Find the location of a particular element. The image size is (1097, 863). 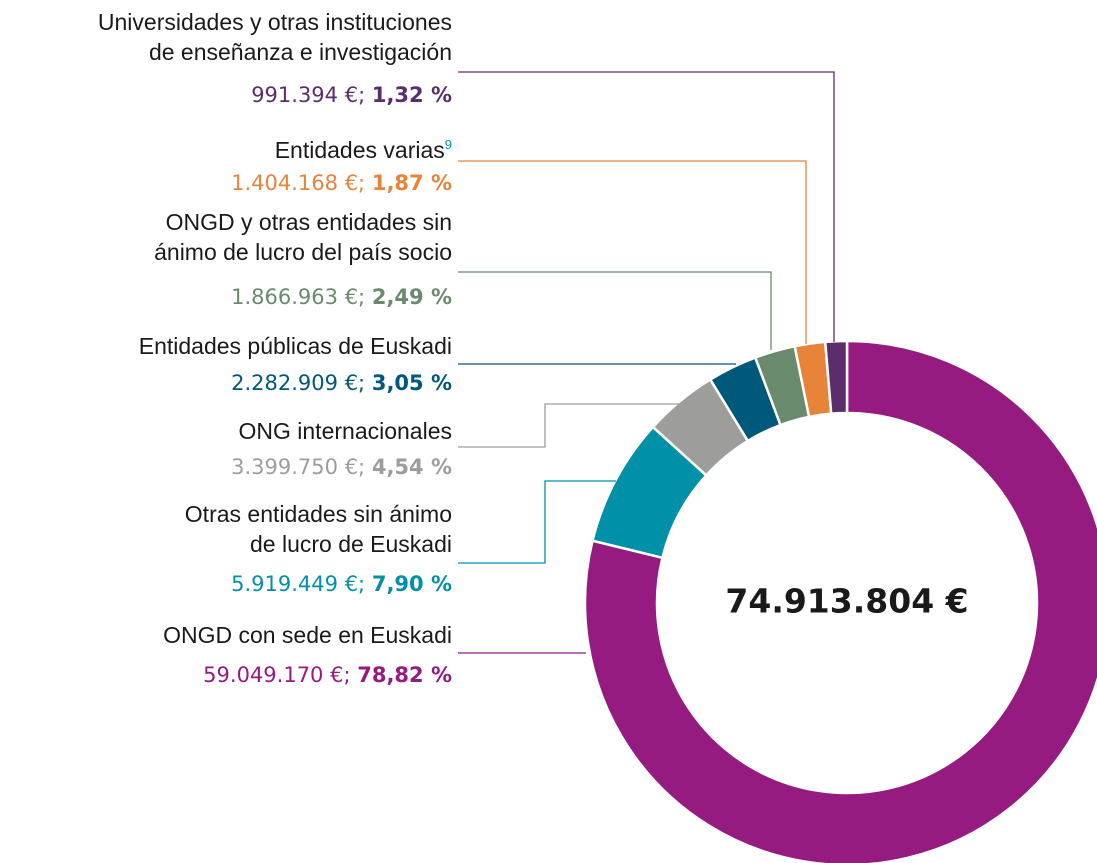

percentage-value: 1,32 % is located at coordinates (411, 95).